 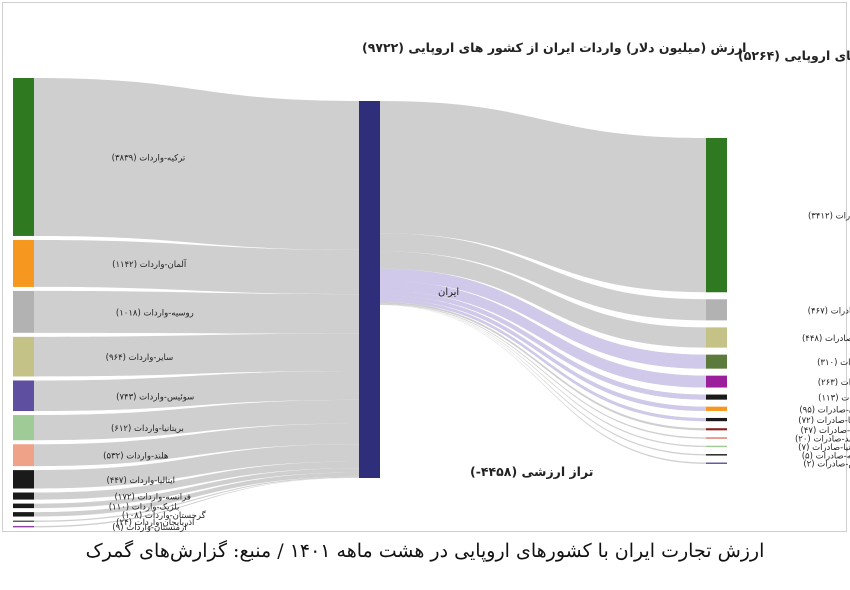 I want to click on import-12-link, so click(x=196, y=502).